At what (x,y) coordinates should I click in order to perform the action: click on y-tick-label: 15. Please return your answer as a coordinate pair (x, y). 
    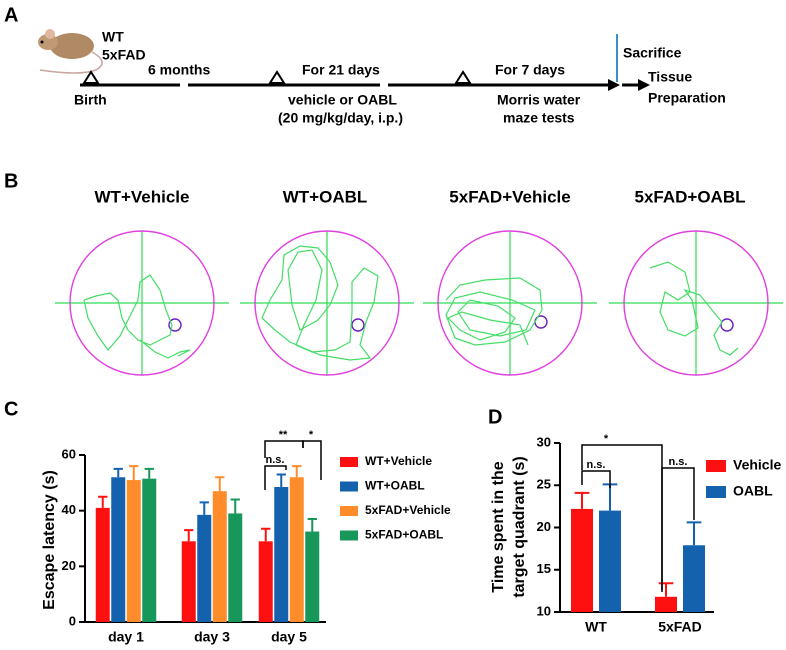
    Looking at the image, I should click on (544, 568).